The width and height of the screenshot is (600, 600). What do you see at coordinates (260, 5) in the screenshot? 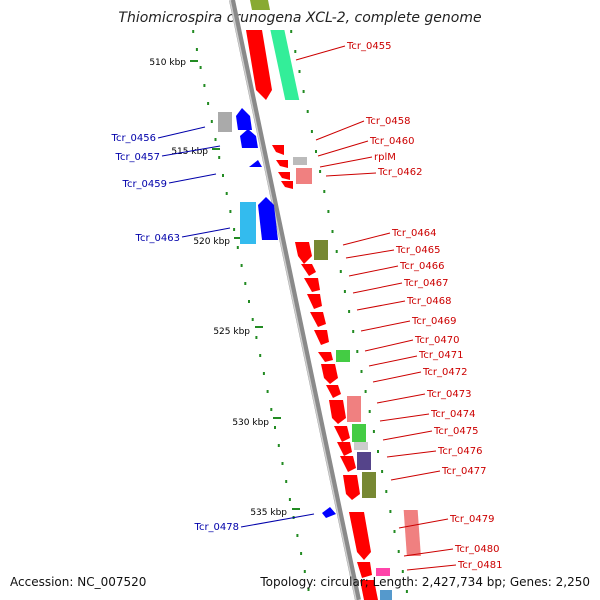
I see `gene-block-top` at bounding box center [260, 5].